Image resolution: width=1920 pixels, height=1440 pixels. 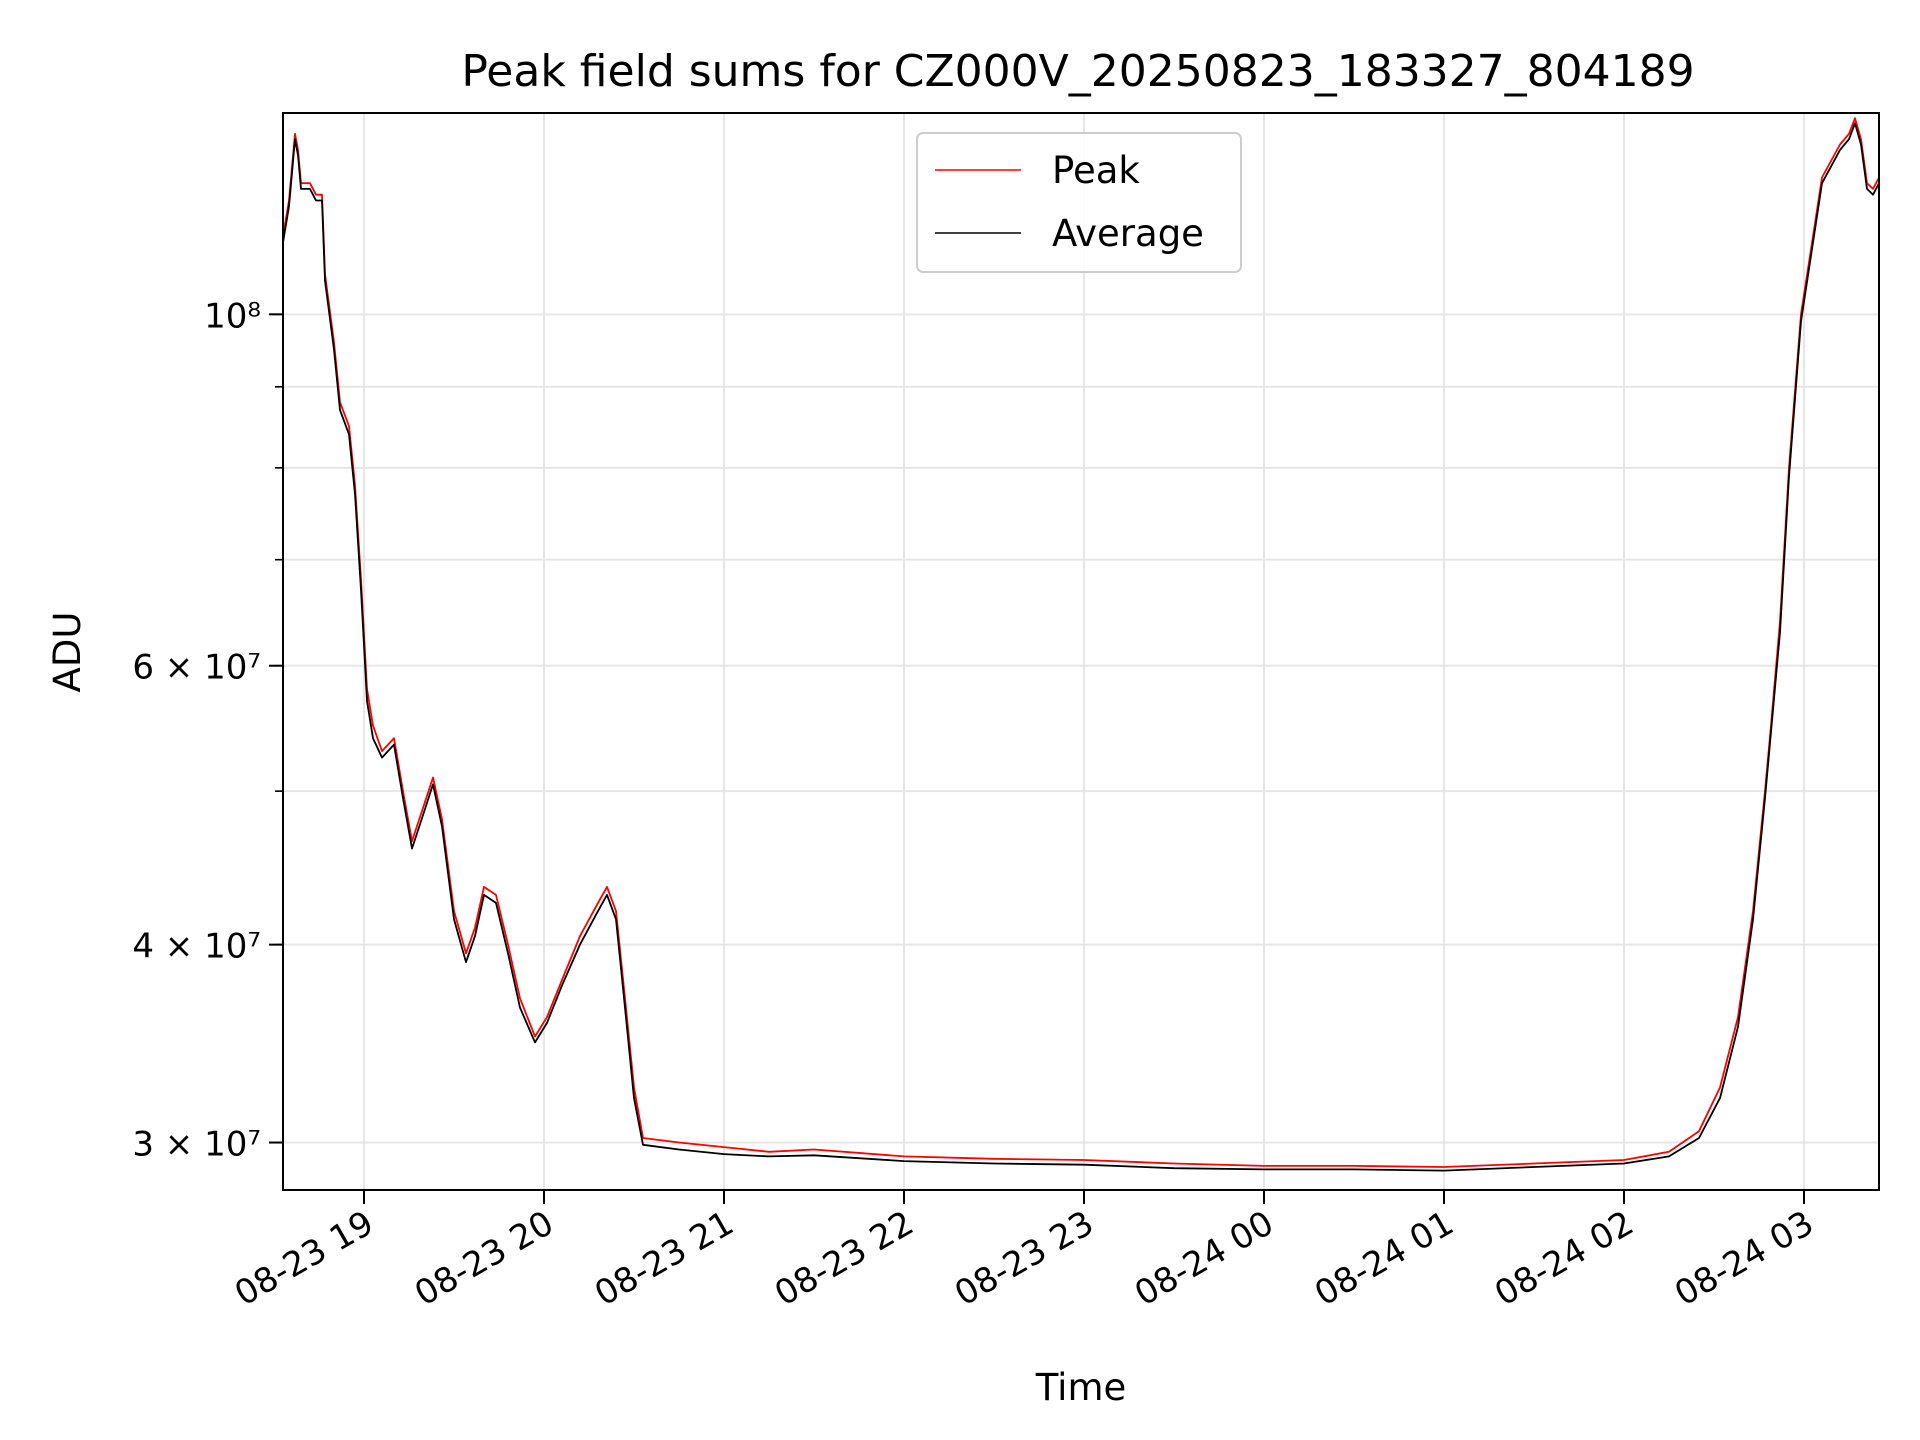 What do you see at coordinates (196, 1145) in the screenshot?
I see `y-tick-label: 3 × 10⁷` at bounding box center [196, 1145].